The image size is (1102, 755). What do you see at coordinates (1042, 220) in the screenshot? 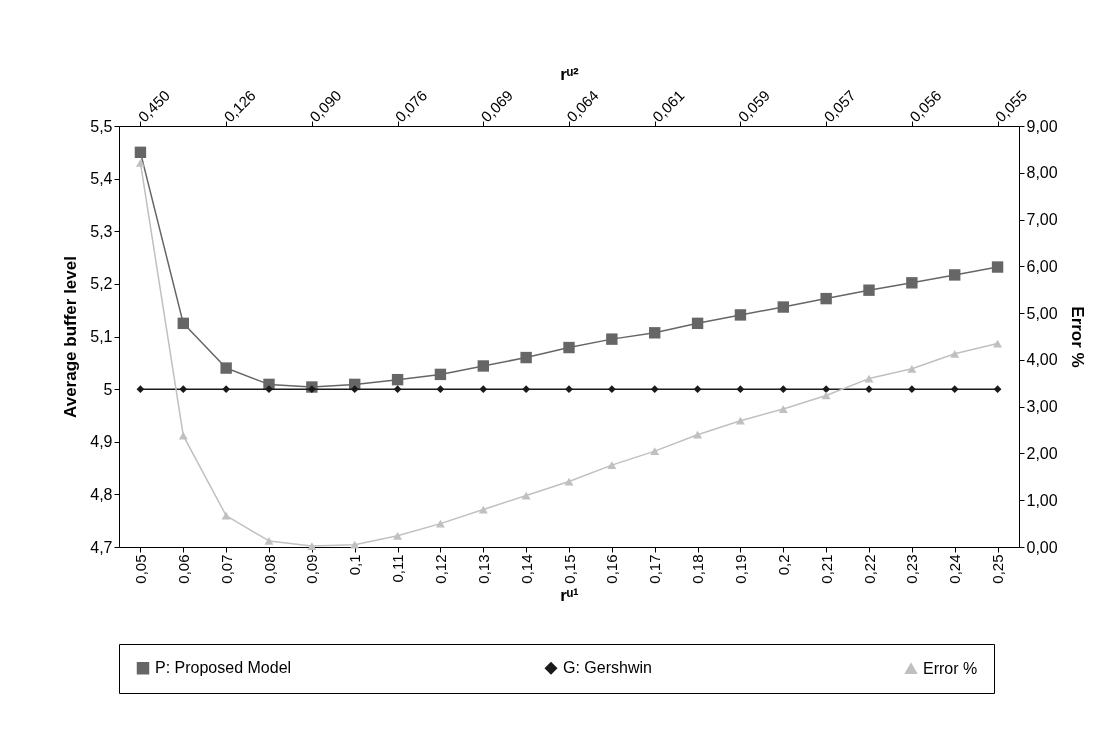
I see `y2-tick-label: 7,00` at bounding box center [1042, 220].